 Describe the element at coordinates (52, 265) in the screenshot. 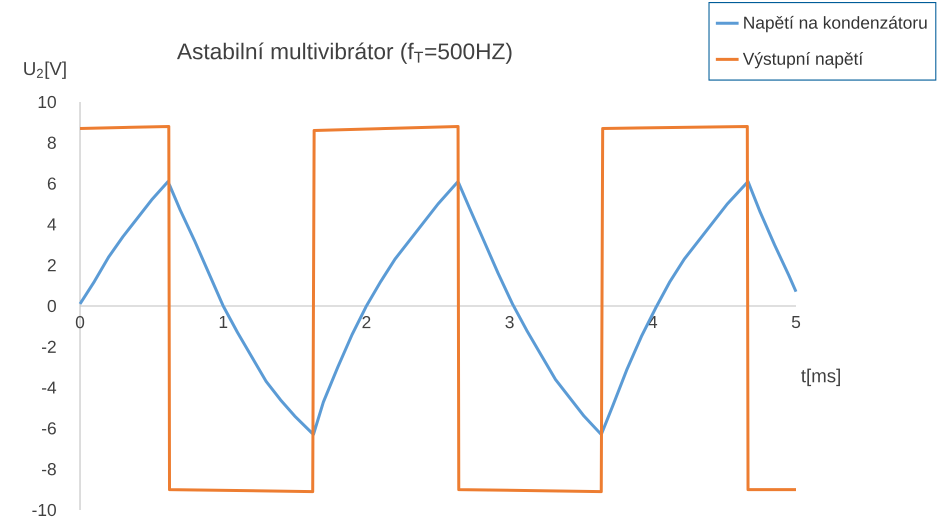

I see `y-tick-label: 2` at that location.